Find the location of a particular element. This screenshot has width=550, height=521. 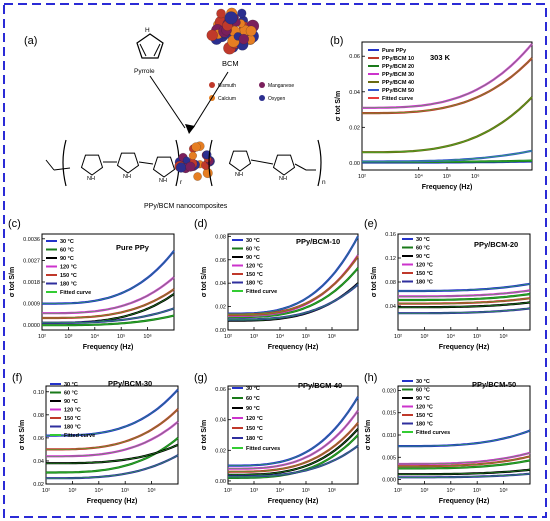

legend-entry: PPy/BCM 40 is located at coordinates (398, 83).